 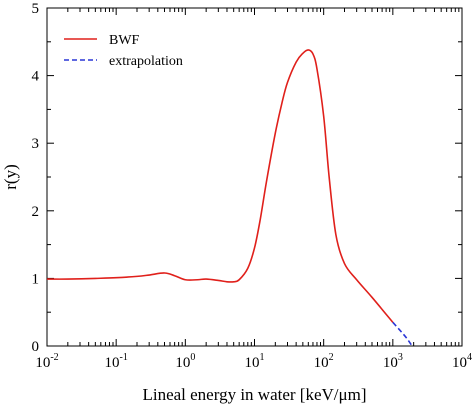 I want to click on legend-label: extrapolation, so click(x=146, y=61).